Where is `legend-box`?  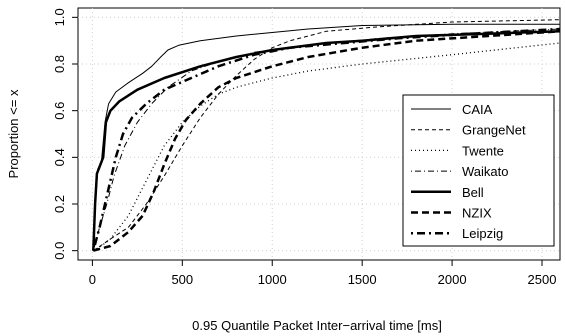
legend-box is located at coordinates (478, 170).